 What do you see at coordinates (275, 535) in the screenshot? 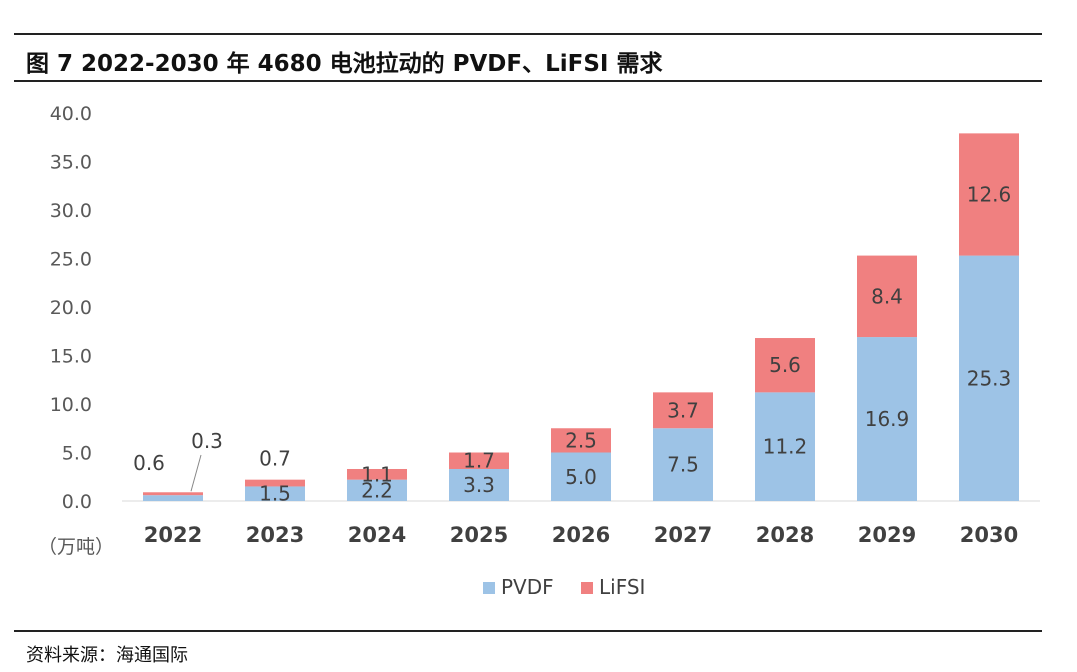
I see `x-category-label: 2023` at bounding box center [275, 535].